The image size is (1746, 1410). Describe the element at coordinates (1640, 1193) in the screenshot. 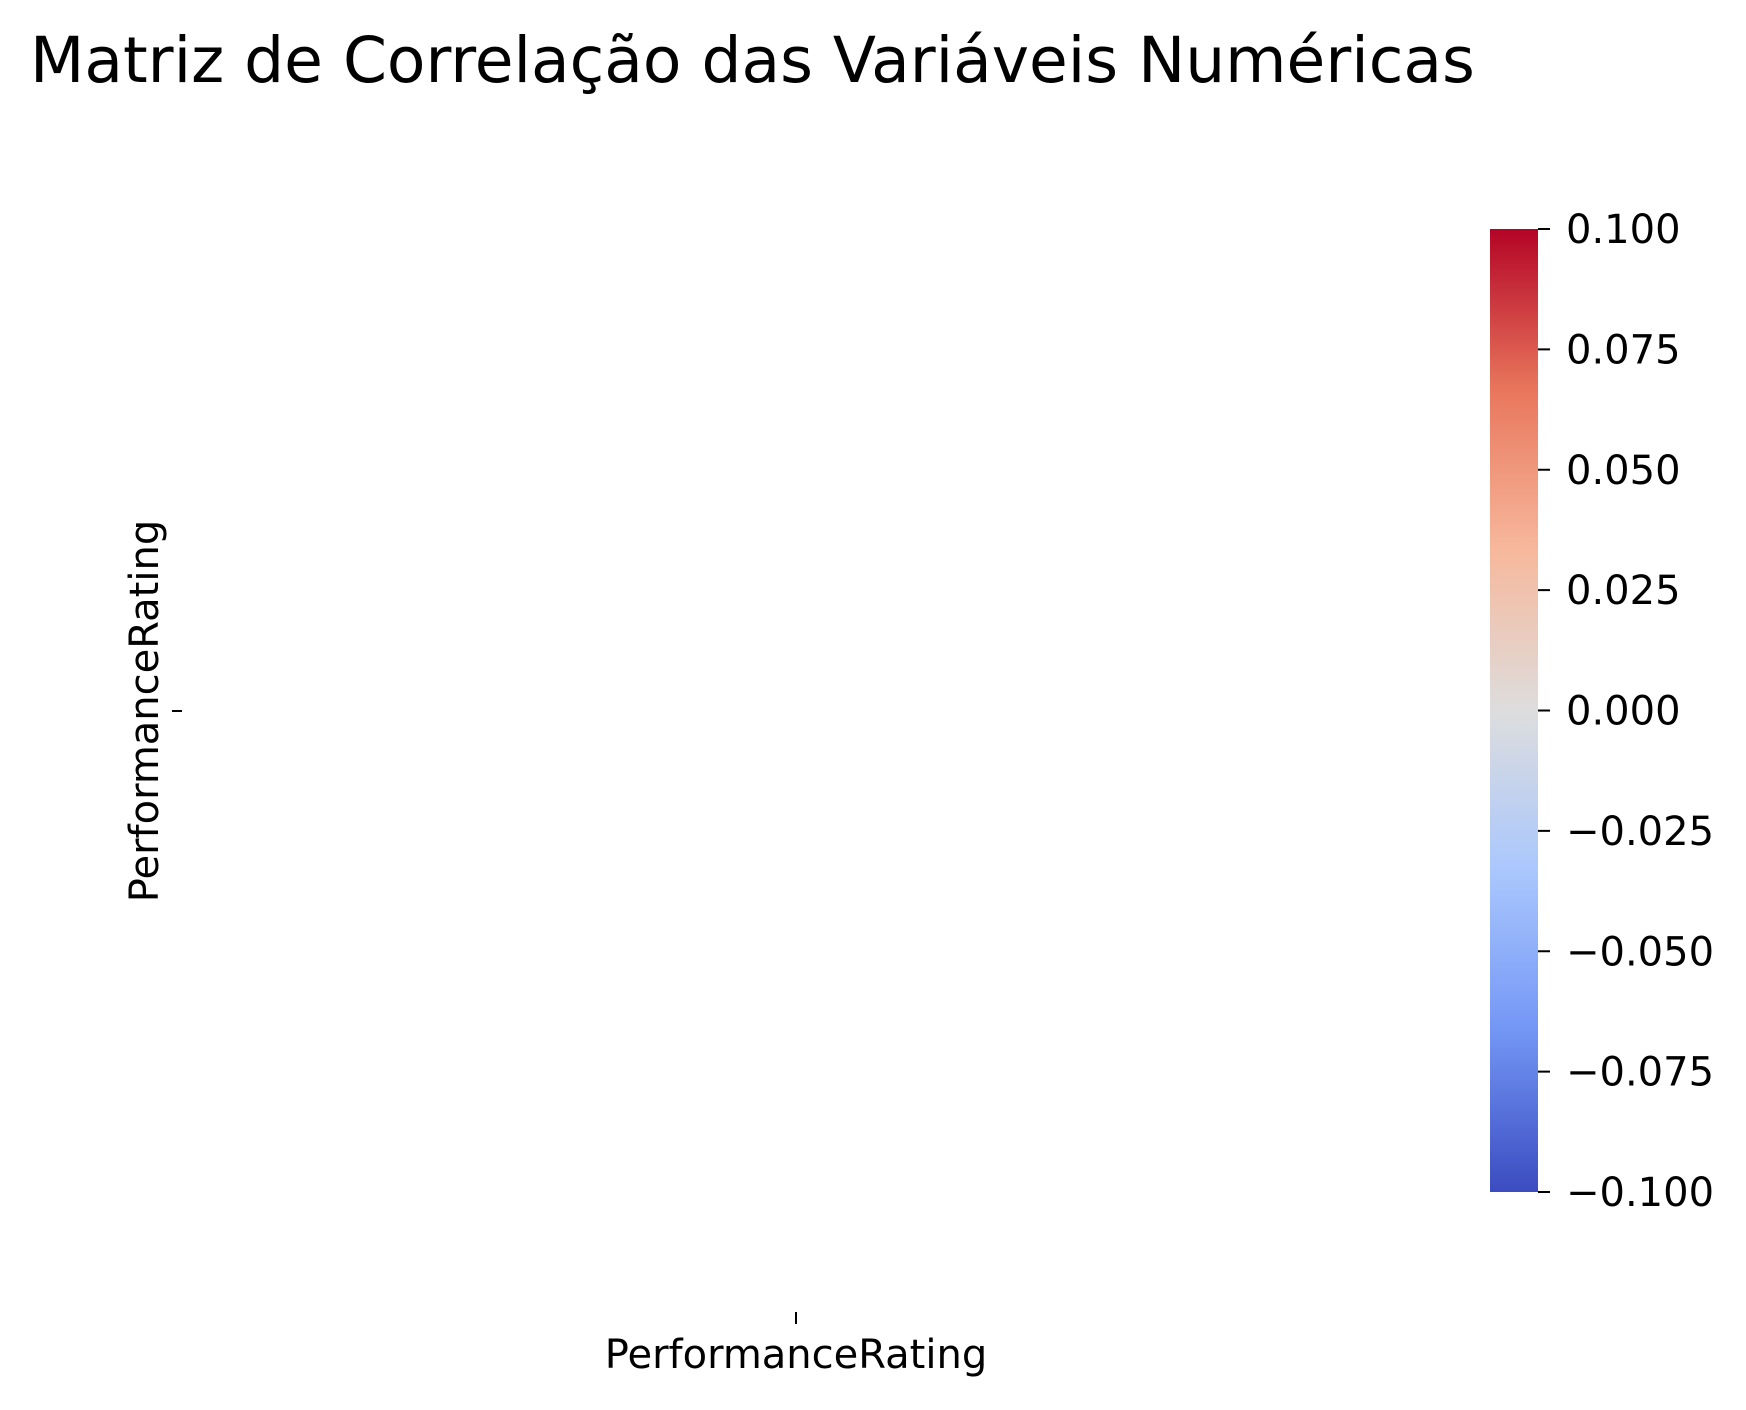

I see `colorbar-tick-label: −0.100` at that location.